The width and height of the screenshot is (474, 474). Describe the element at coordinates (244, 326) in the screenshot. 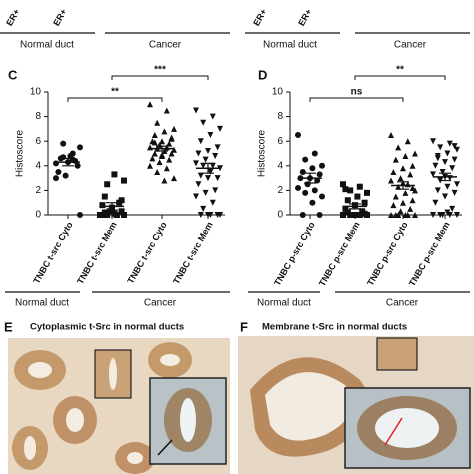

I see `panel-label: F` at that location.